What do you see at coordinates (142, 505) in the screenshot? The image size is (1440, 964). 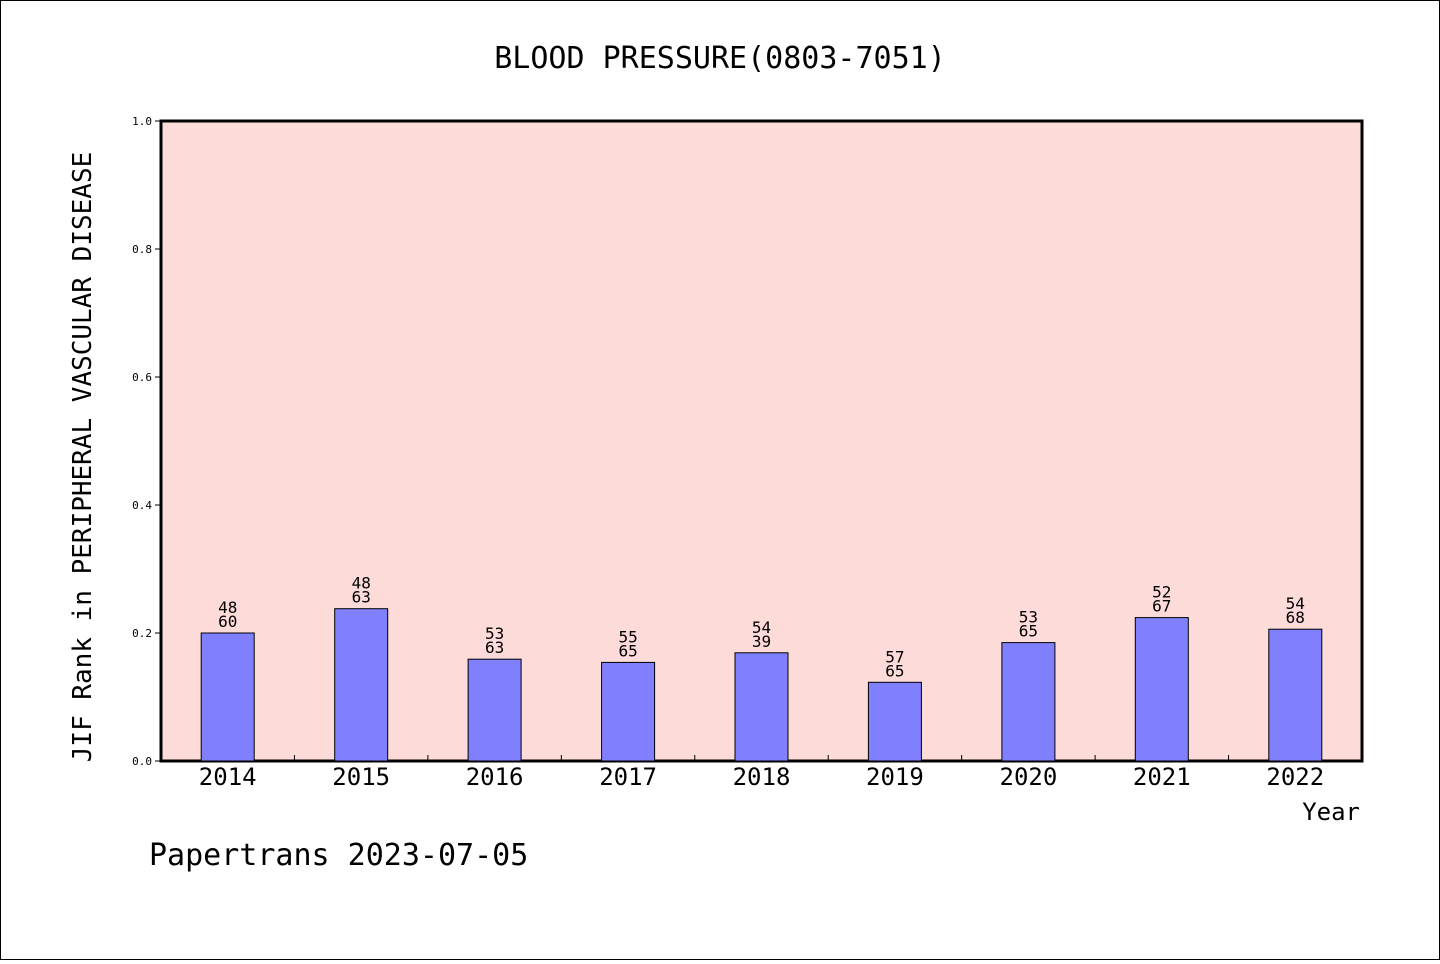 I see `y-tick-label: 0.4` at bounding box center [142, 505].